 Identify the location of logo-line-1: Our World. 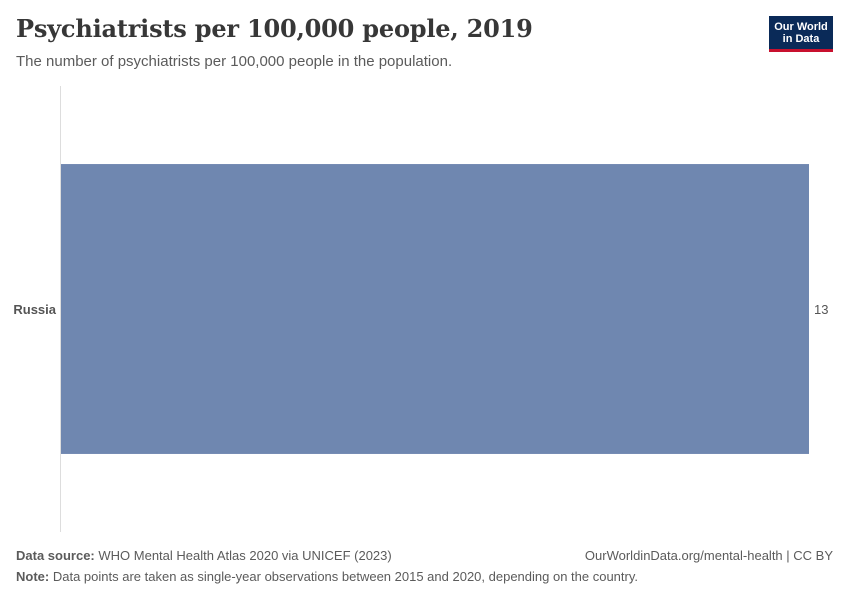
(801, 27).